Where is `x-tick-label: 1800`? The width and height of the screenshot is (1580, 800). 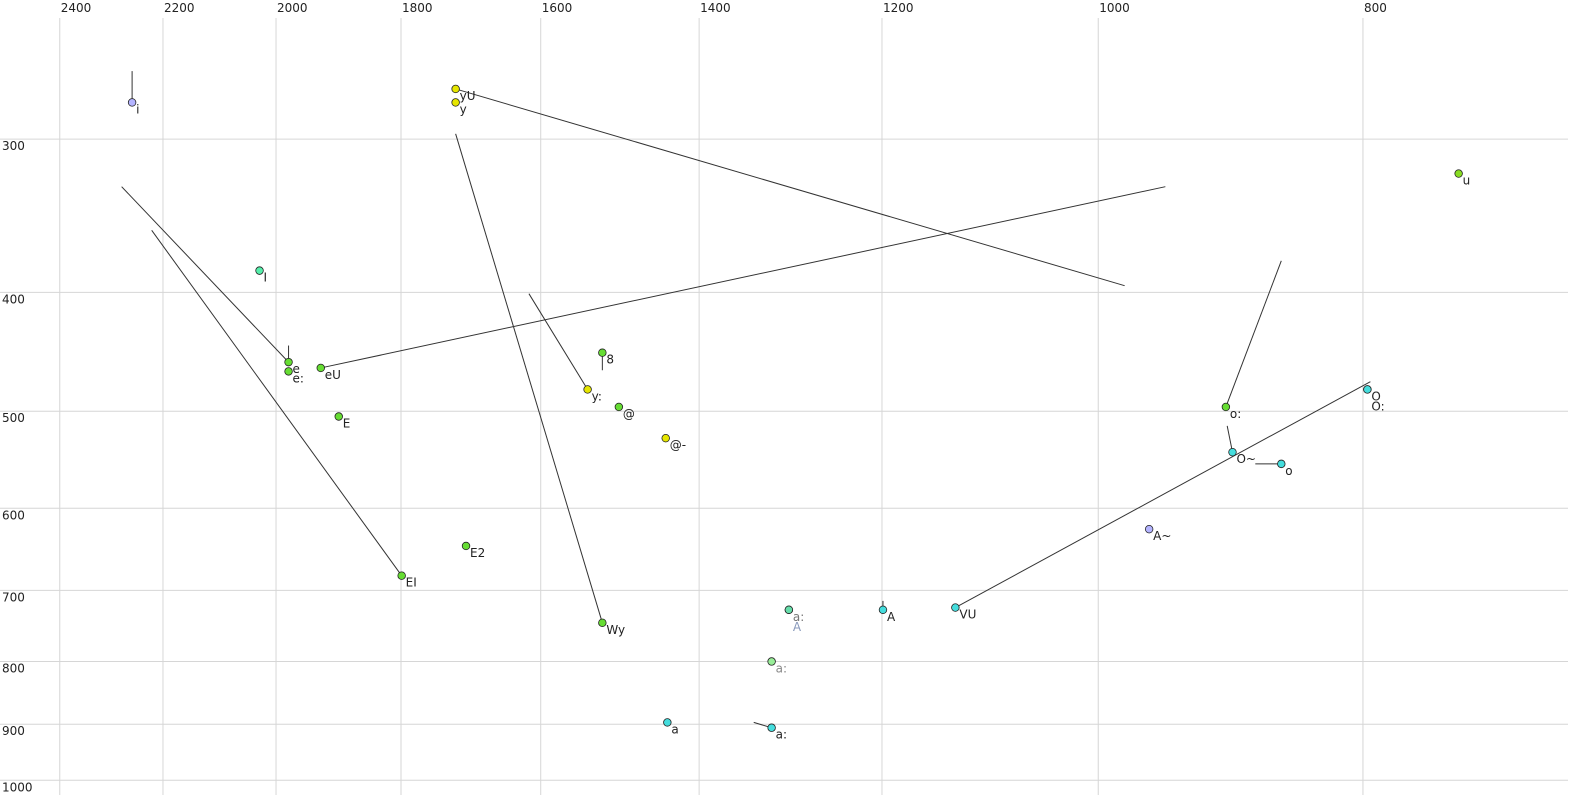
x-tick-label: 1800 is located at coordinates (417, 8).